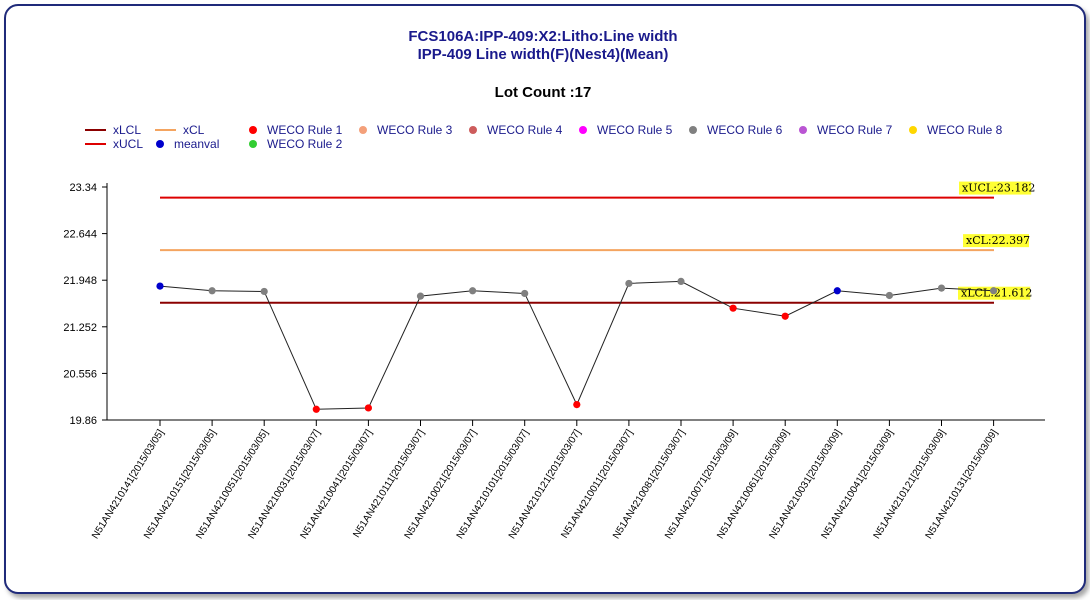 The height and width of the screenshot is (600, 1090). I want to click on legend-item-weco-rule-6: WECO Rule 6, so click(736, 130).